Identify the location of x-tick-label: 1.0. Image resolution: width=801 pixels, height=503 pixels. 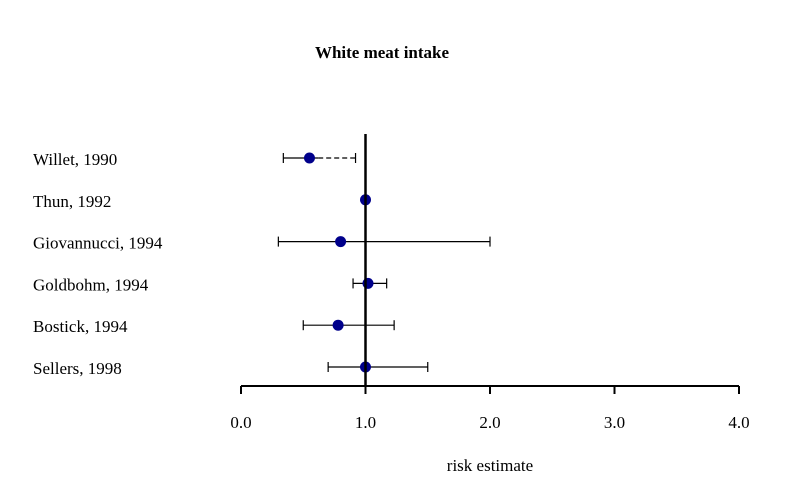
(365, 422).